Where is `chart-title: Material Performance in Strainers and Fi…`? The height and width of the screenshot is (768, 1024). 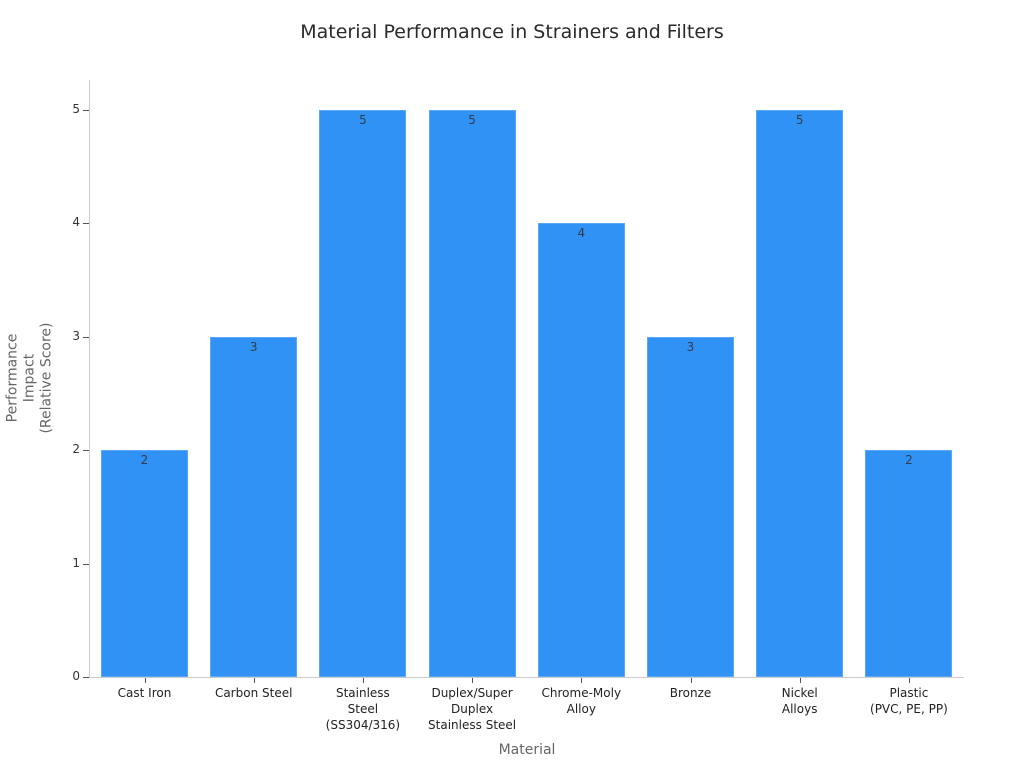
chart-title: Material Performance in Strainers and Fi… is located at coordinates (512, 32).